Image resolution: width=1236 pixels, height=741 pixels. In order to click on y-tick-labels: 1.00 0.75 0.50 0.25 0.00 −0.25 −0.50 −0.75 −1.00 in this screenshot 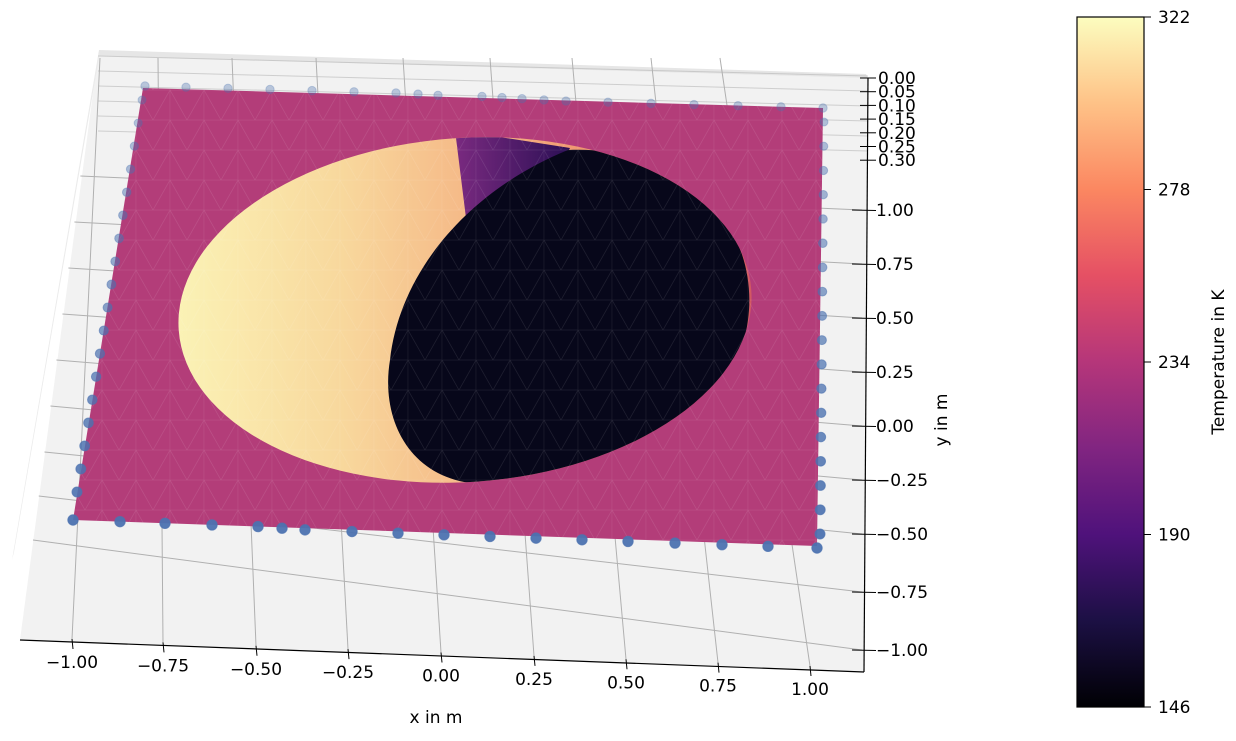, I will do `click(889, 431)`.